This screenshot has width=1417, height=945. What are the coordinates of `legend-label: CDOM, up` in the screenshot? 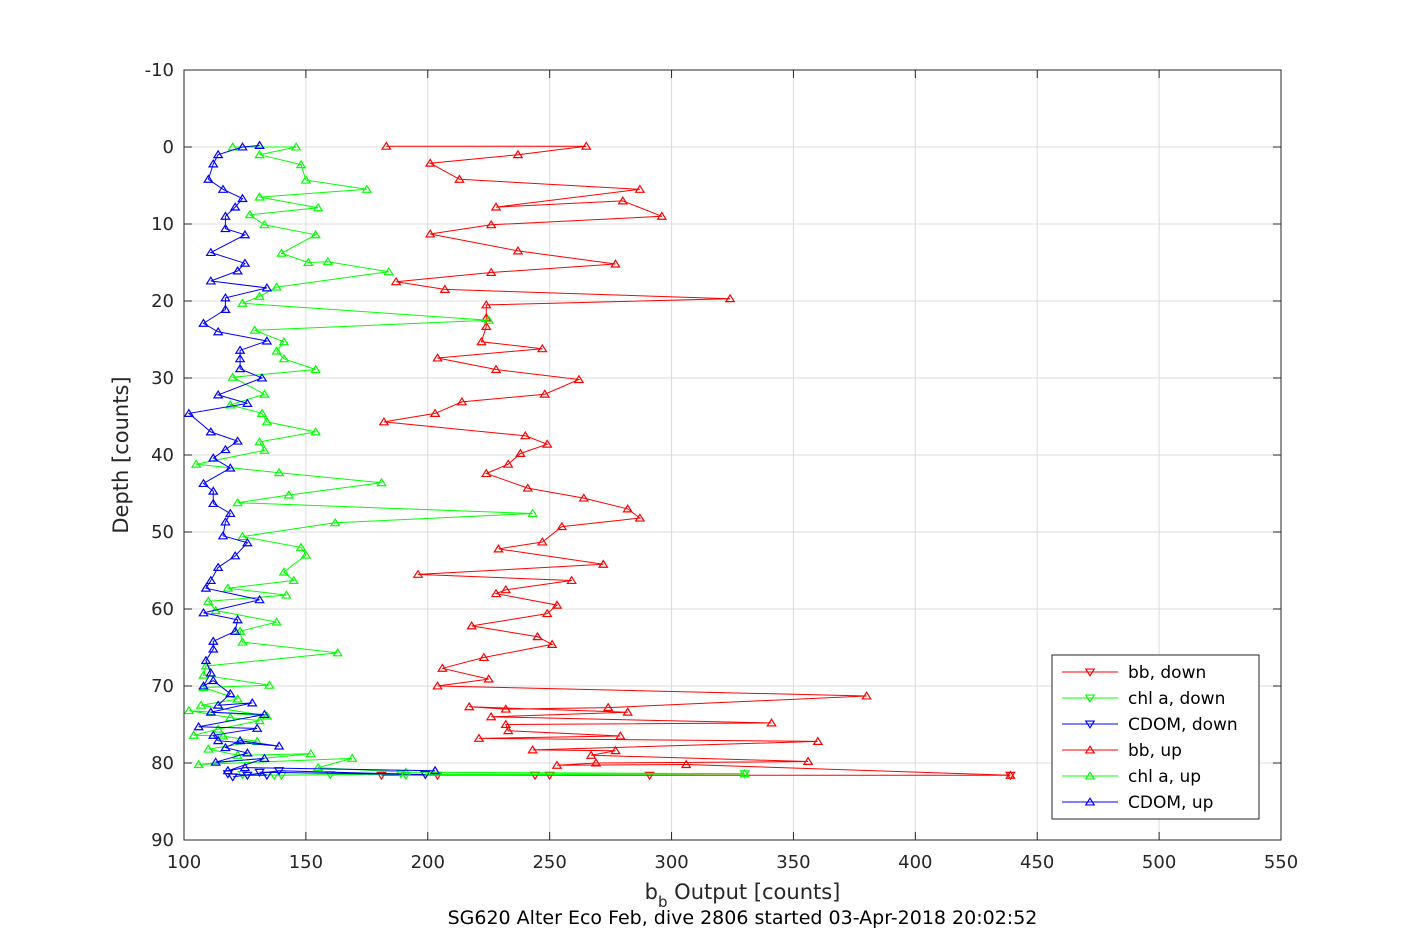 It's located at (1170, 803).